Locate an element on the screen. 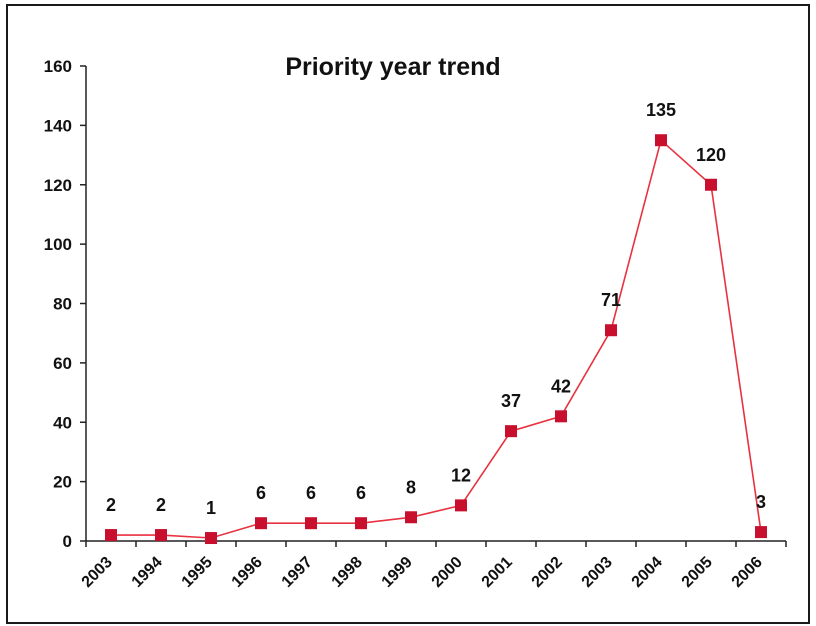 Image resolution: width=816 pixels, height=626 pixels. data-label: 135 is located at coordinates (661, 110).